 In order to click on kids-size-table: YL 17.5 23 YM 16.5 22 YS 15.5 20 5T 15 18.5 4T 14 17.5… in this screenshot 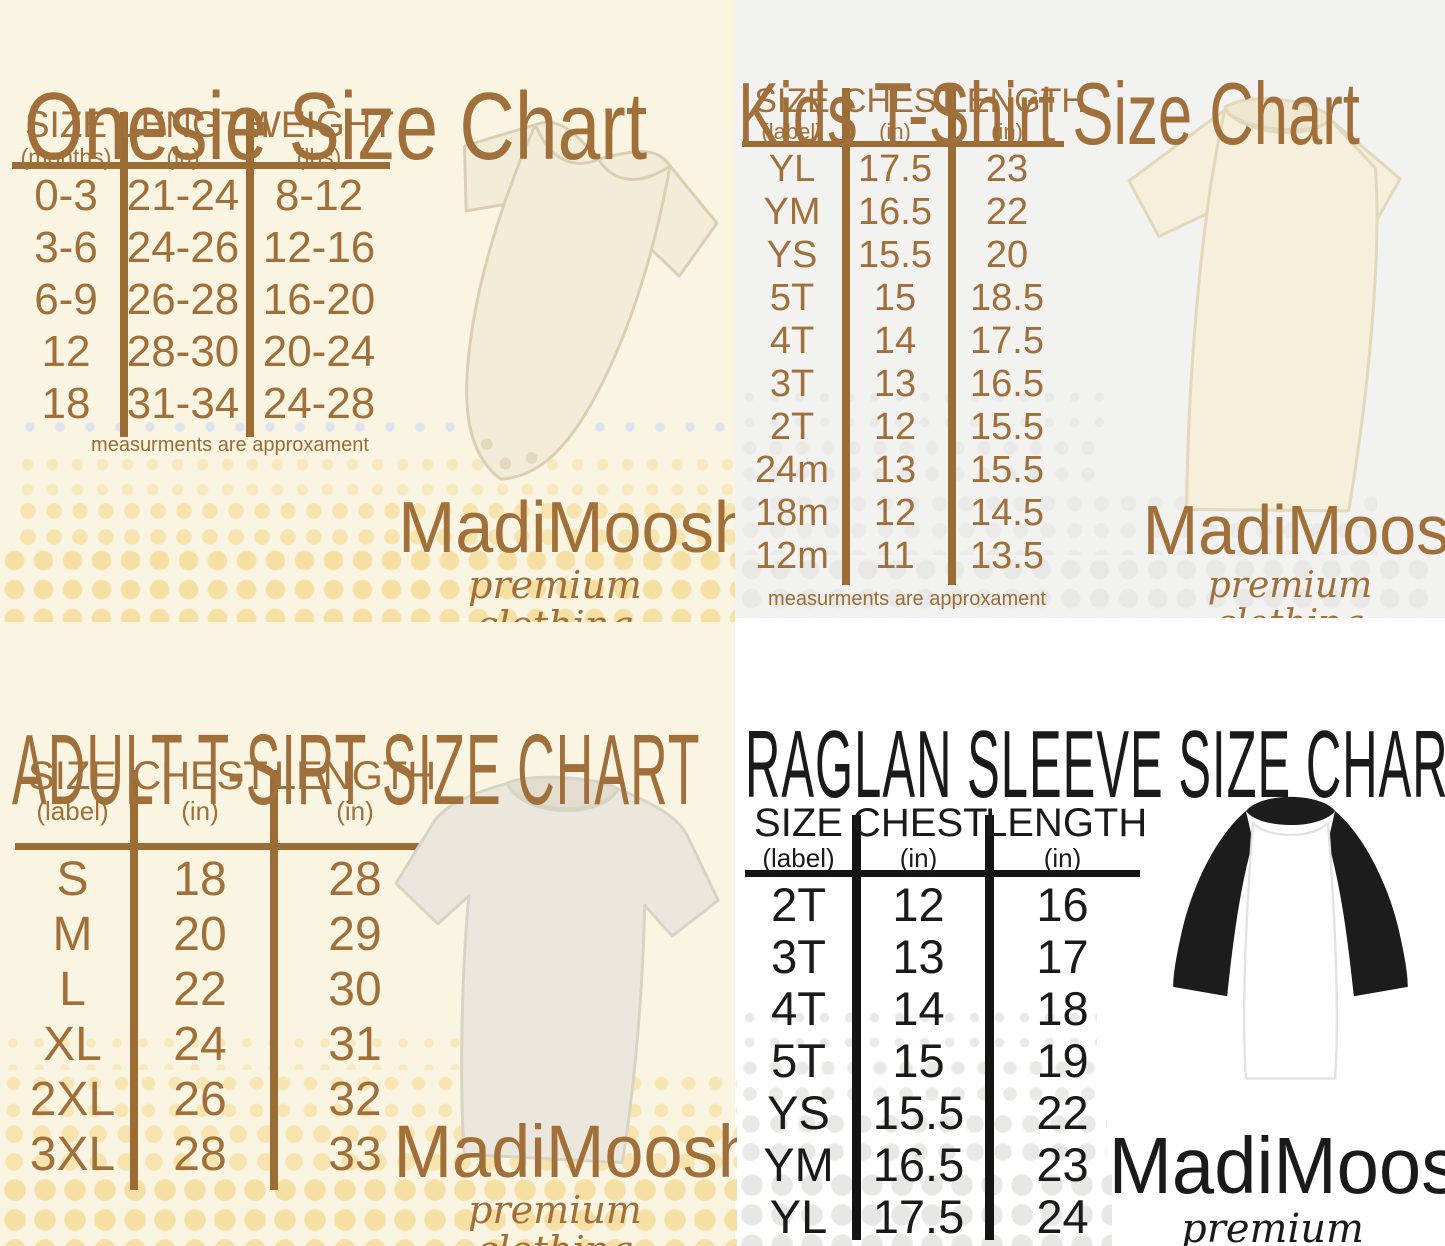, I will do `click(904, 363)`.